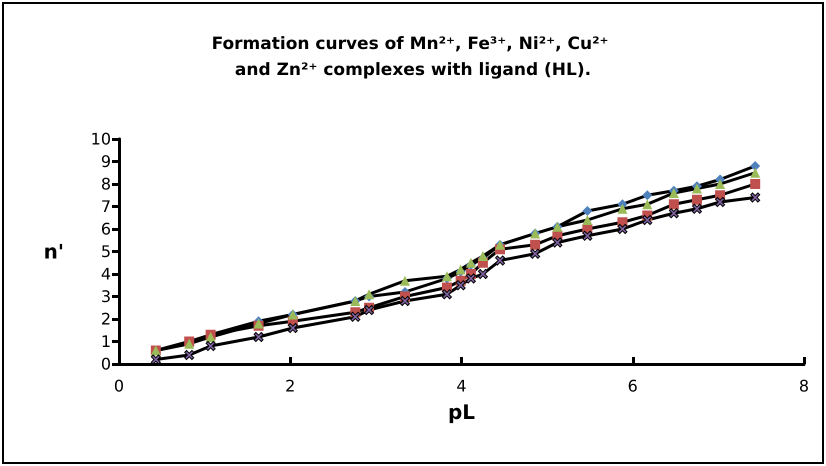 Image resolution: width=826 pixels, height=466 pixels. Describe the element at coordinates (105, 319) in the screenshot. I see `y-tick-label: 2` at that location.